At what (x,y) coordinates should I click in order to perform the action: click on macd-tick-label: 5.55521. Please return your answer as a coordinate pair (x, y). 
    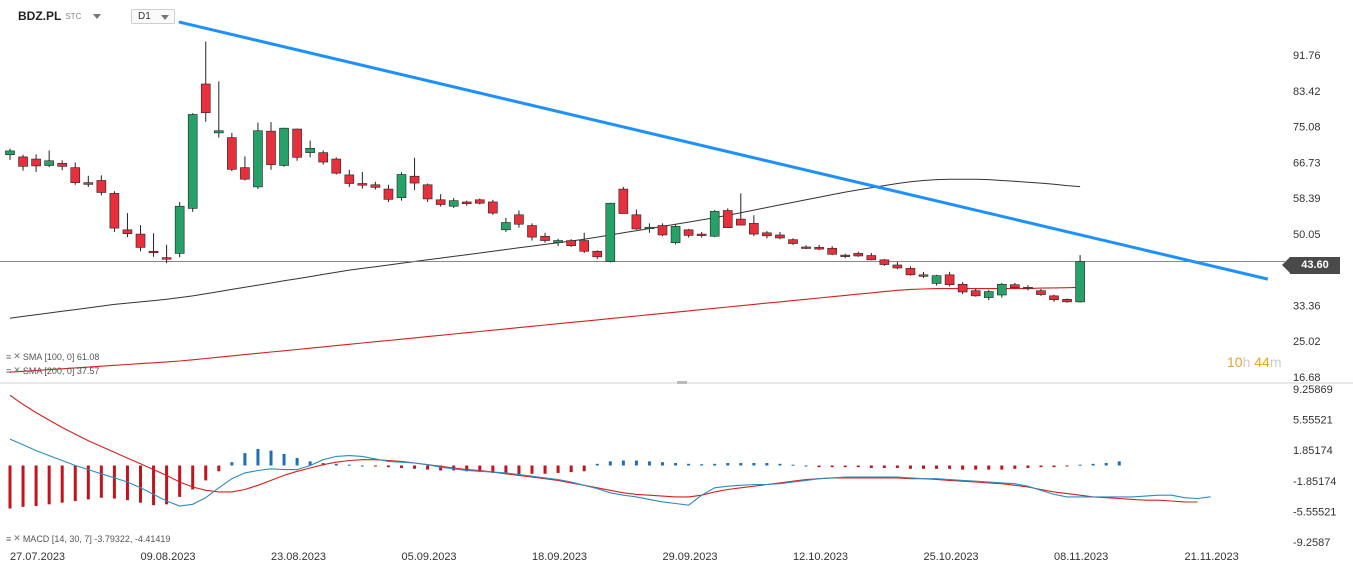
    Looking at the image, I should click on (1313, 421).